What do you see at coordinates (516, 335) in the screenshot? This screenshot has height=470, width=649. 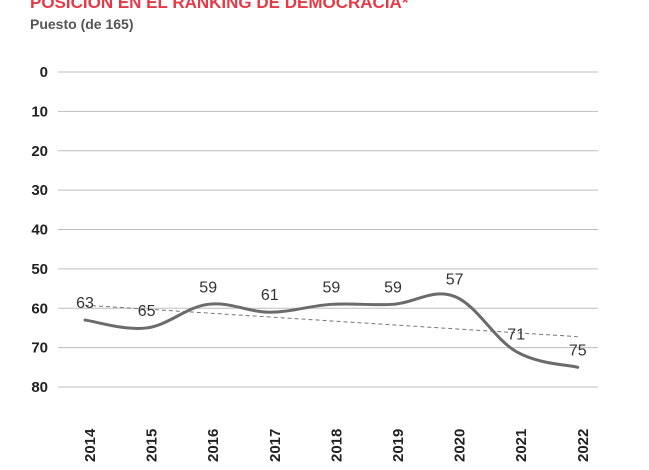 I see `data-label: 71` at bounding box center [516, 335].